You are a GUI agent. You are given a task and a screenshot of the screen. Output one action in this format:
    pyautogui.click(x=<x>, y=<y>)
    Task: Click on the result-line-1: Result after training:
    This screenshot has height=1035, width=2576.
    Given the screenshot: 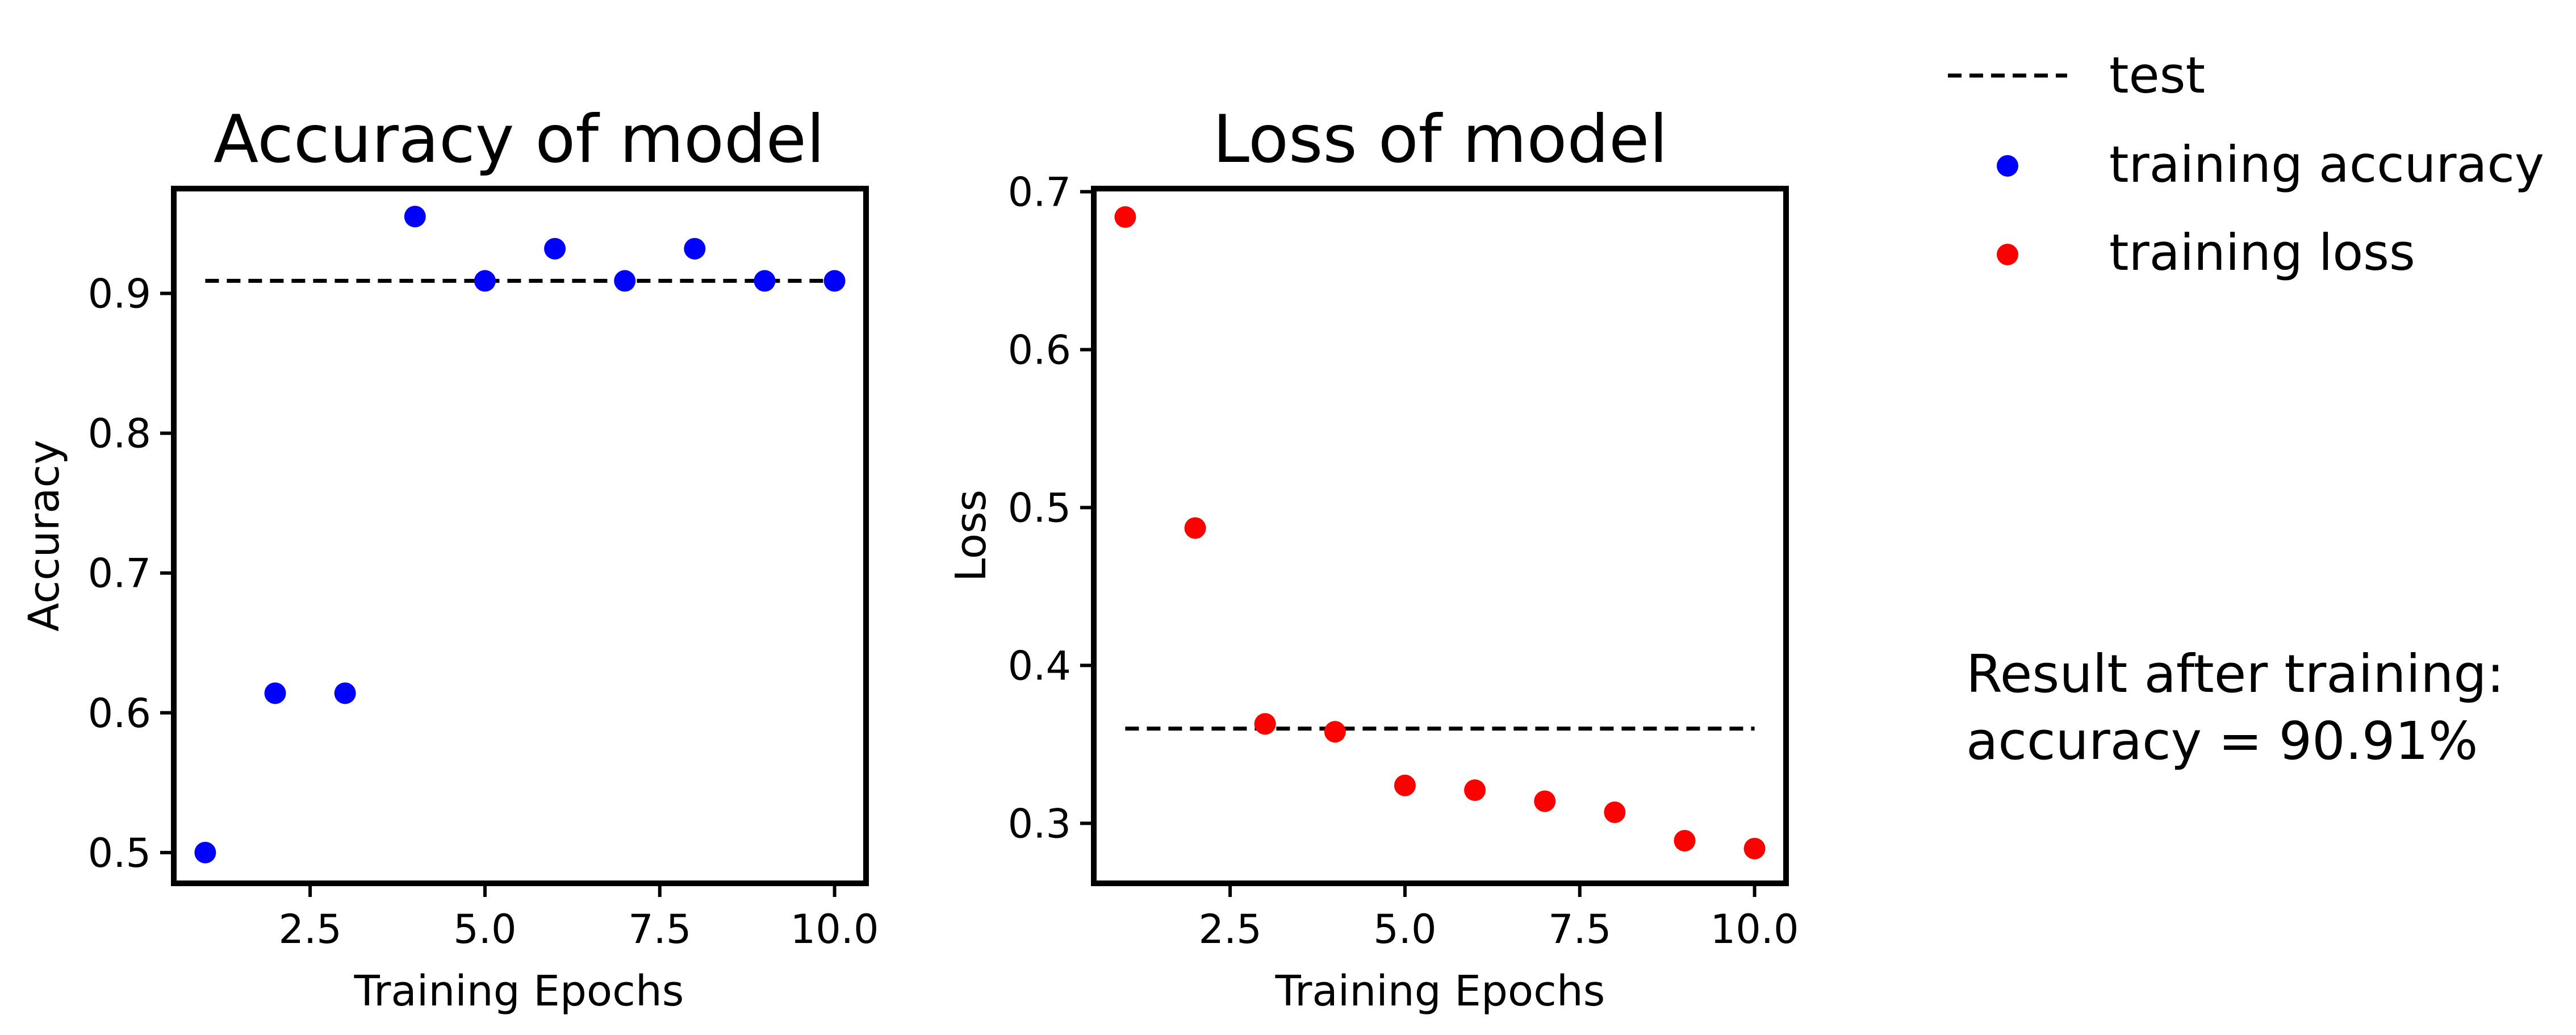 What is the action you would take?
    pyautogui.click(x=2235, y=674)
    